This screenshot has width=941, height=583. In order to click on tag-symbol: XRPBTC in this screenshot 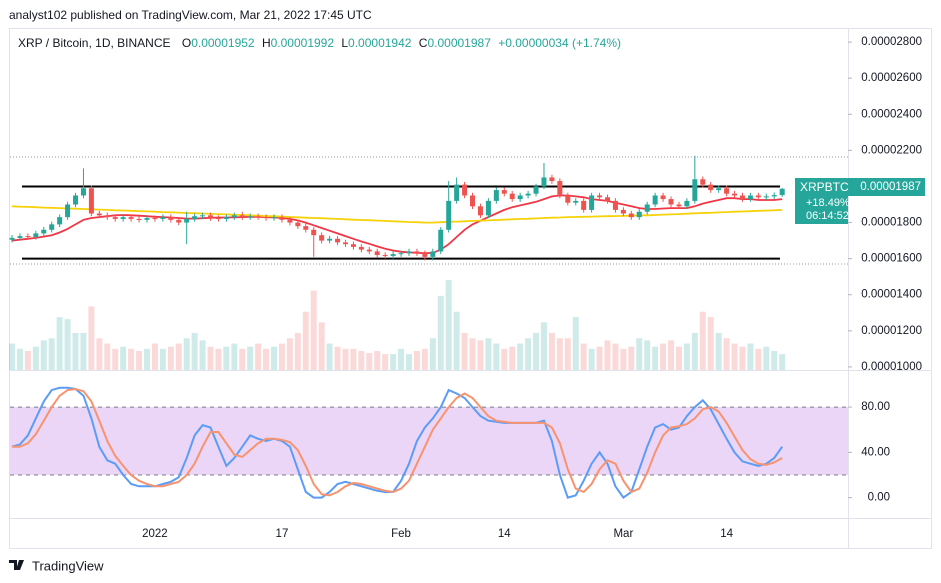, I will do `click(824, 187)`.